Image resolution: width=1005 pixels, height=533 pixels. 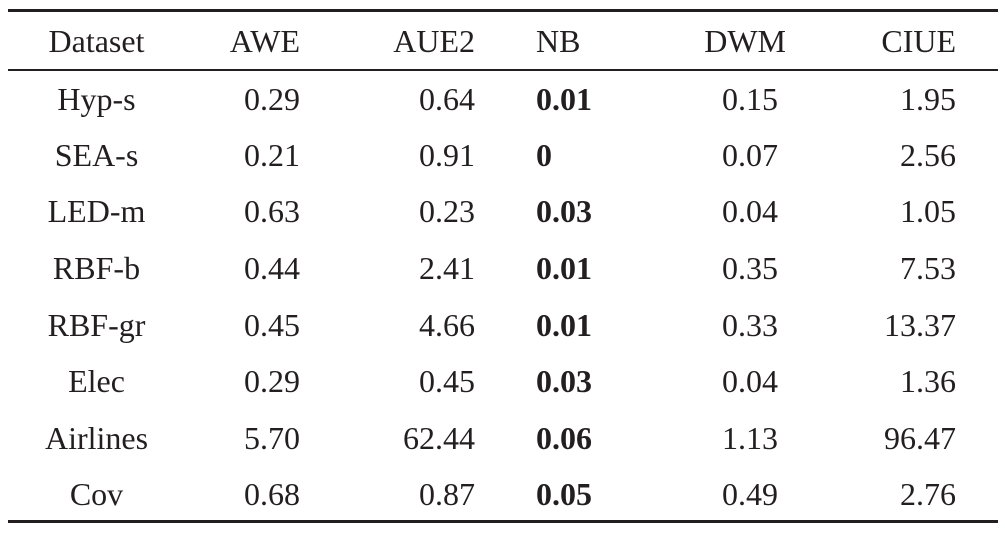 I want to click on header-dwm: DWM, so click(x=745, y=41).